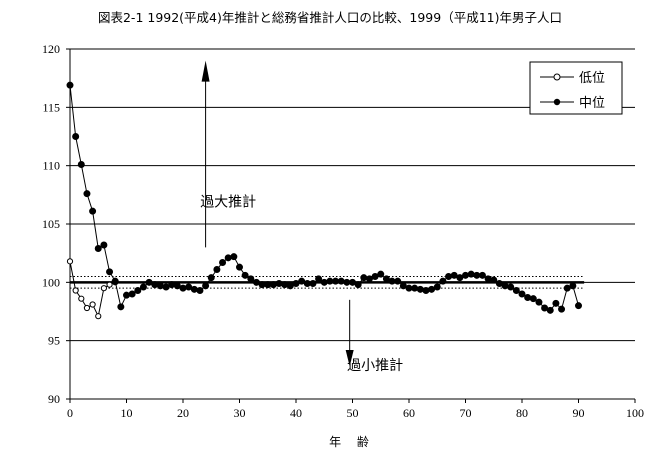 This screenshot has height=474, width=661. I want to click on x-axis-label: 年 齢, so click(352, 441).